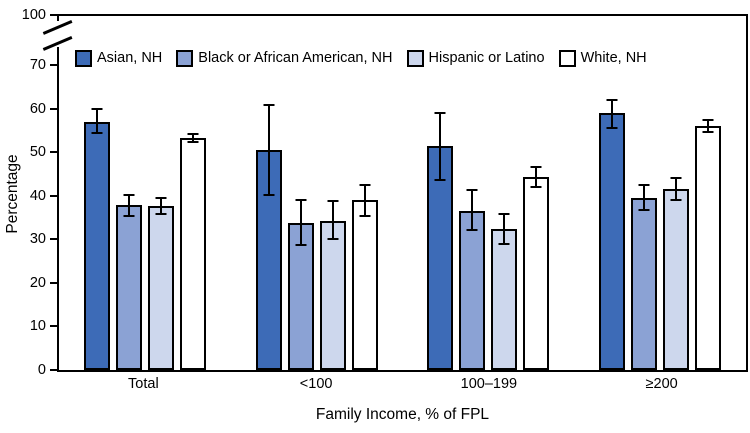 The width and height of the screenshot is (750, 433). Describe the element at coordinates (316, 384) in the screenshot. I see `x-category-label-100: <100` at that location.